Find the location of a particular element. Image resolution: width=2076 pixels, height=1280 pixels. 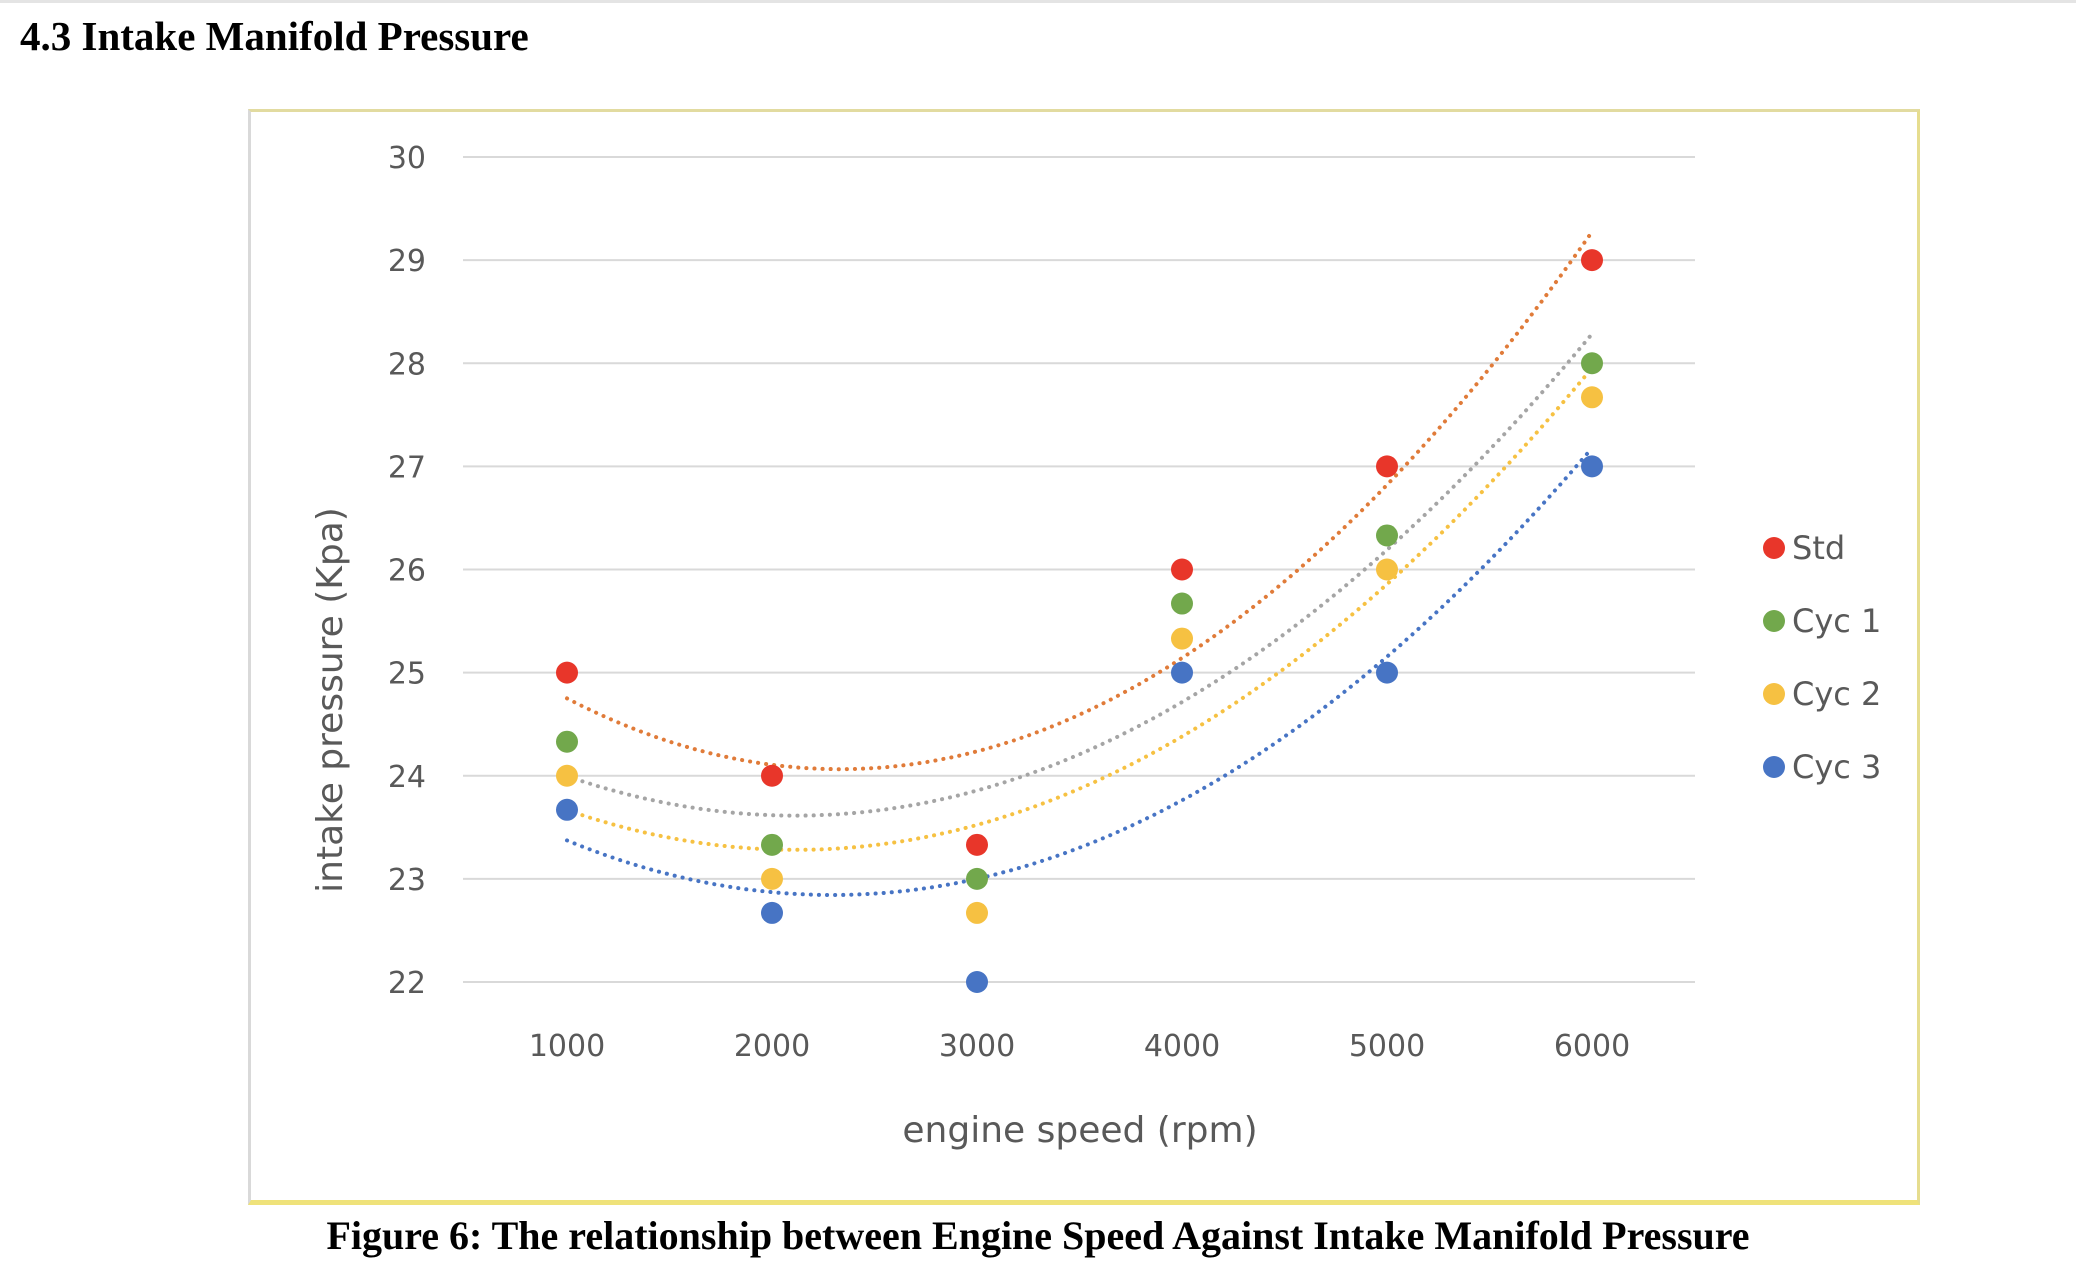

x-tick-label: 2000 is located at coordinates (772, 1046).